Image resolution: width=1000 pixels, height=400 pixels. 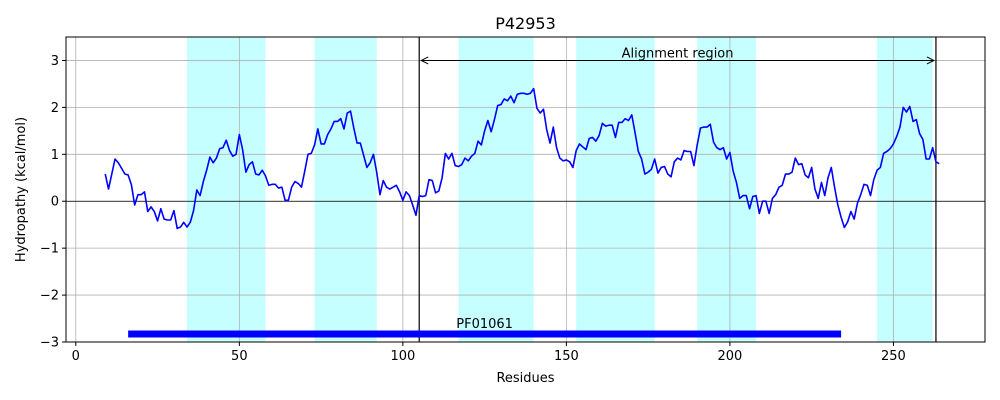 I want to click on y-tick-label: 3, so click(x=55, y=61).